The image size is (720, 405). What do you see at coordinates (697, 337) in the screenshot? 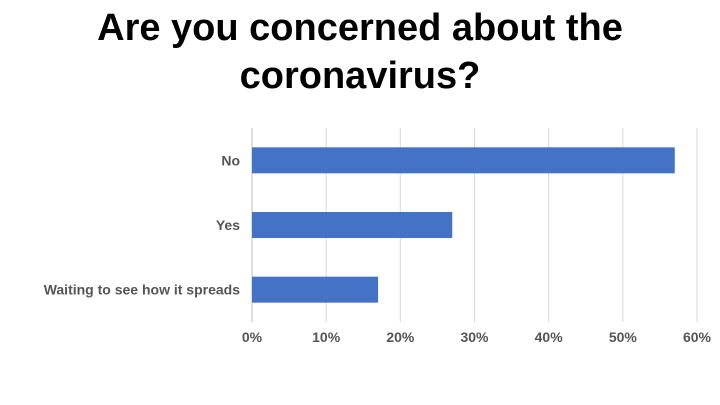
I see `x-tick-label: 60%` at bounding box center [697, 337].